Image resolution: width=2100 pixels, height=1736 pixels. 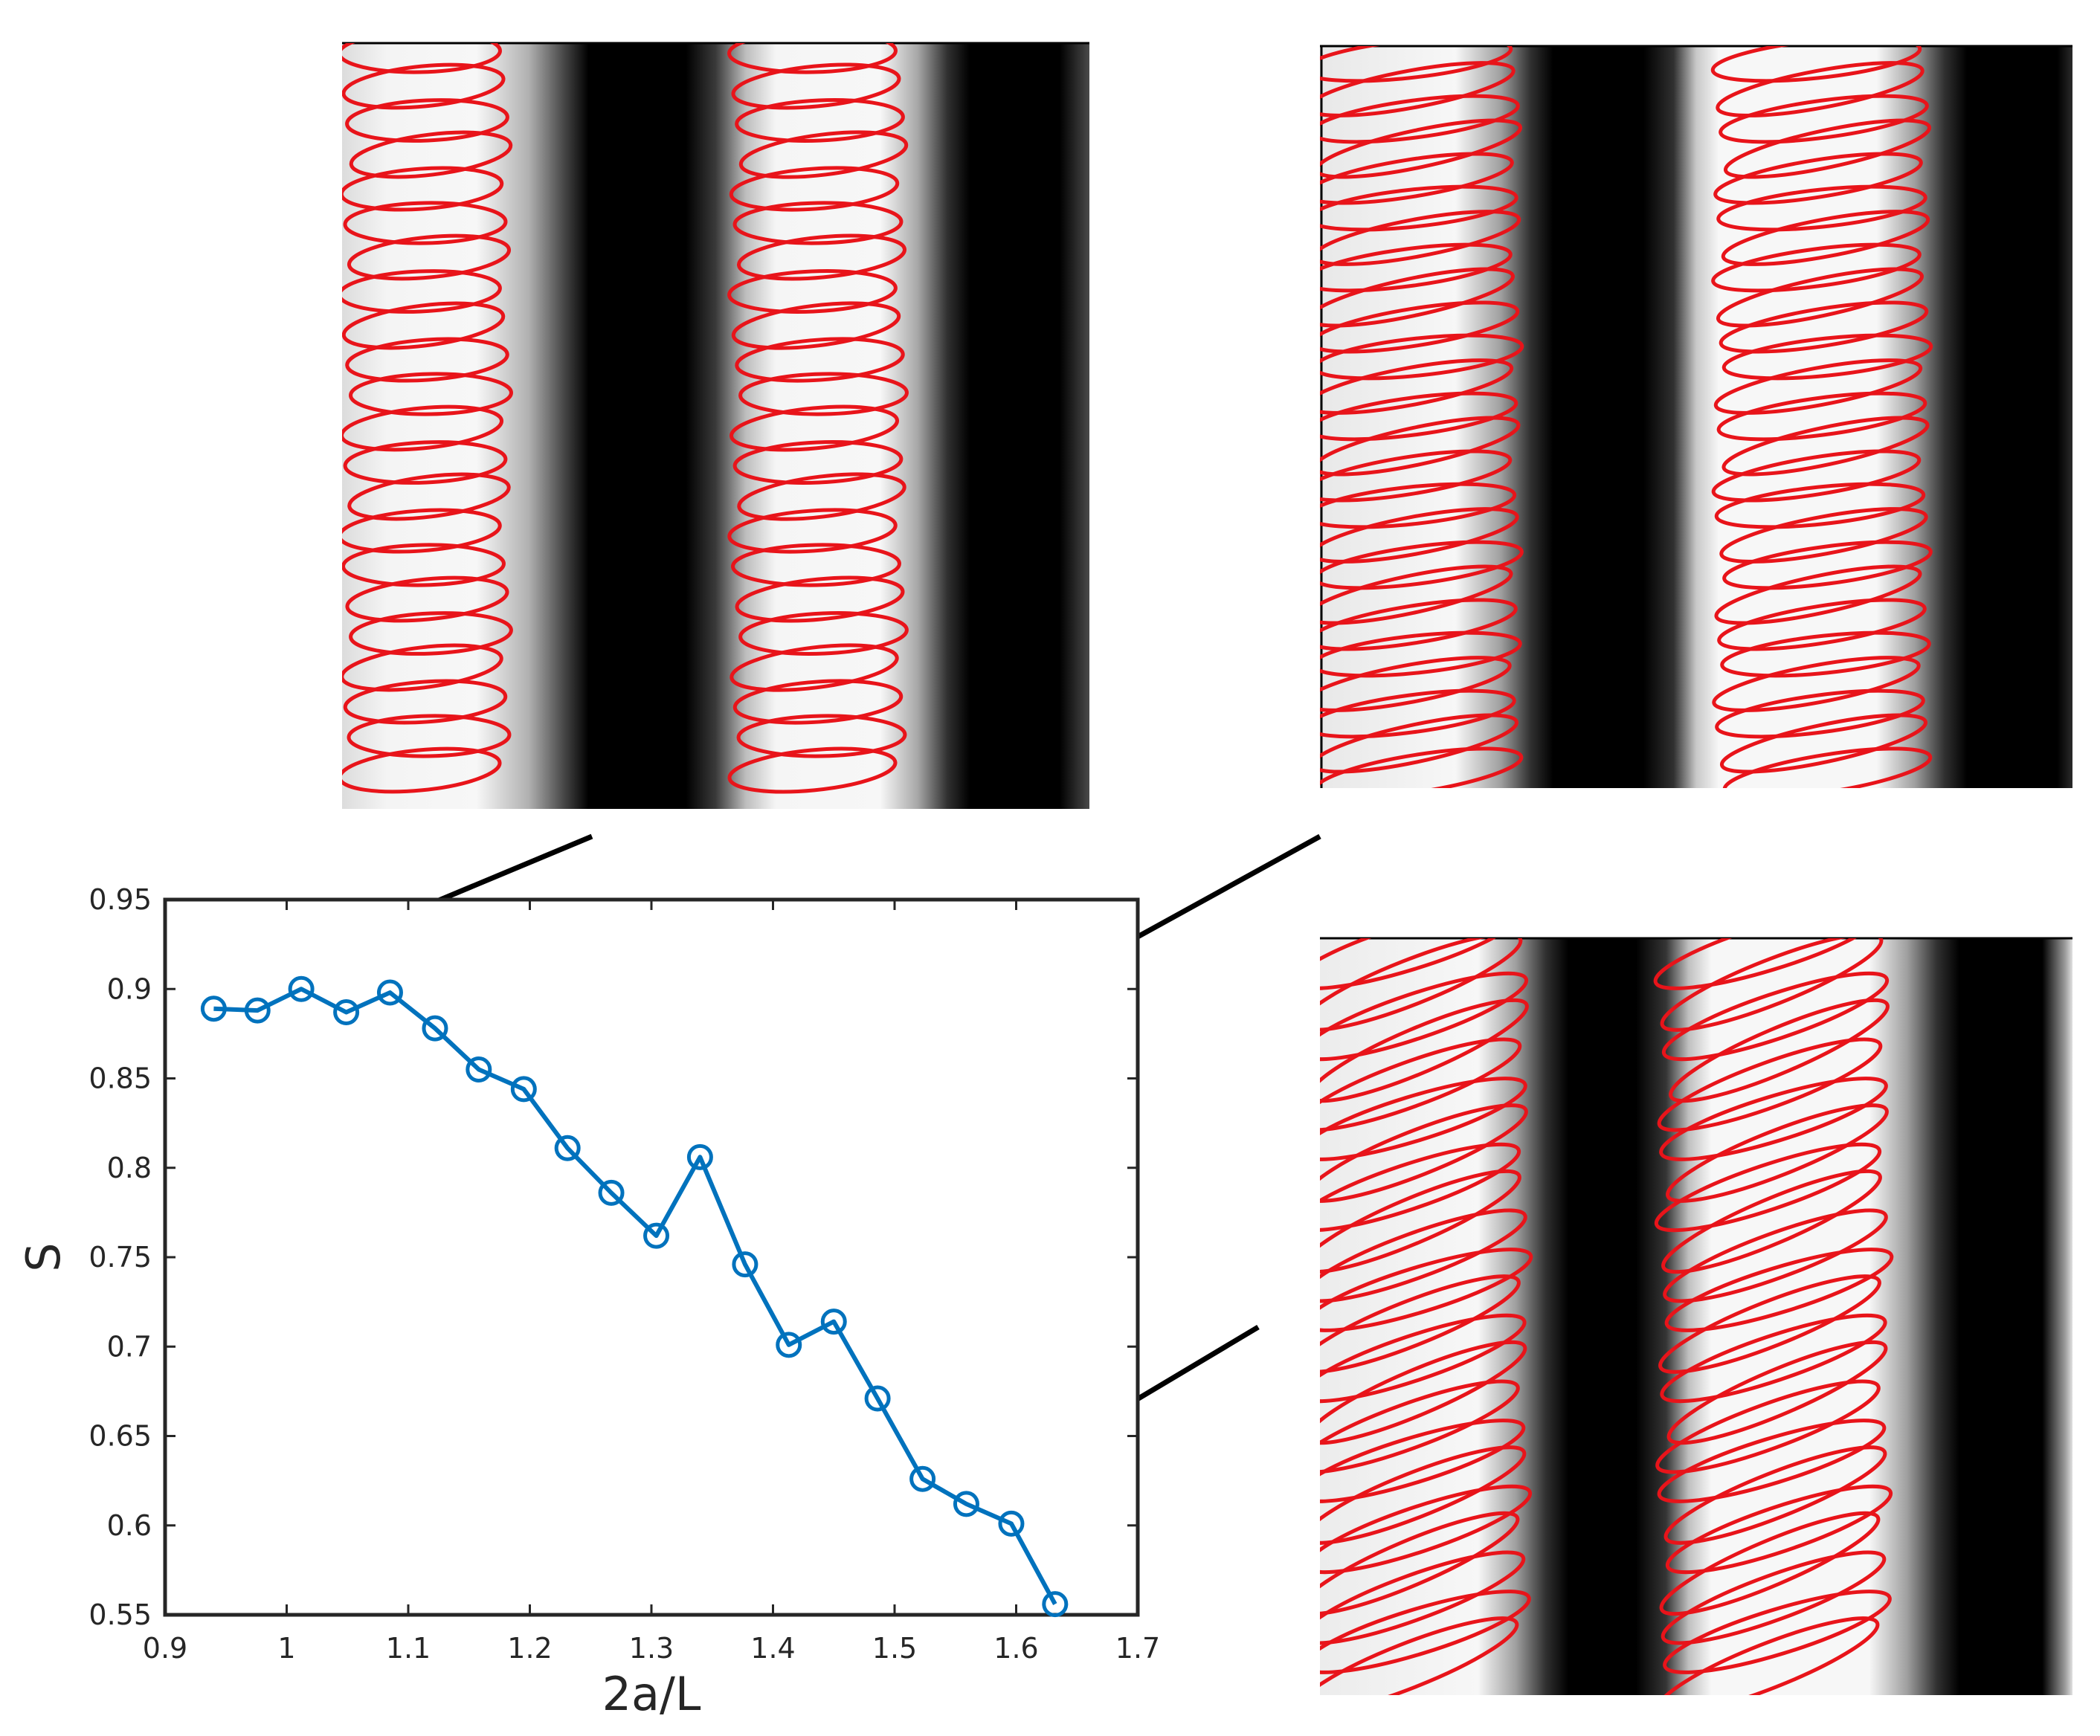 I want to click on x-tick-label: 1.7, so click(x=1137, y=1648).